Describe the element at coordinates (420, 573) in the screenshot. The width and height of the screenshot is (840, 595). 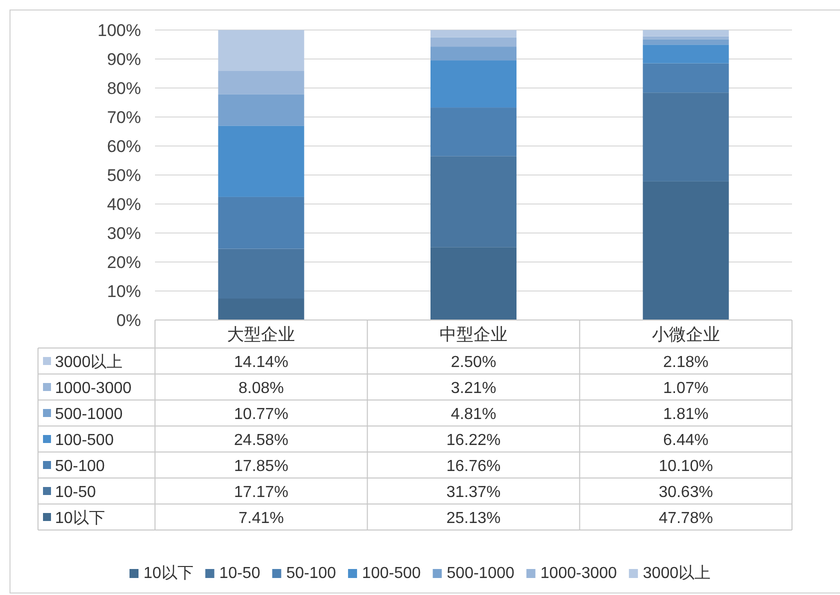
I see `legend: 10以下 10-50 50-100 100-500 500-1000 1000-3000 3000以上` at that location.